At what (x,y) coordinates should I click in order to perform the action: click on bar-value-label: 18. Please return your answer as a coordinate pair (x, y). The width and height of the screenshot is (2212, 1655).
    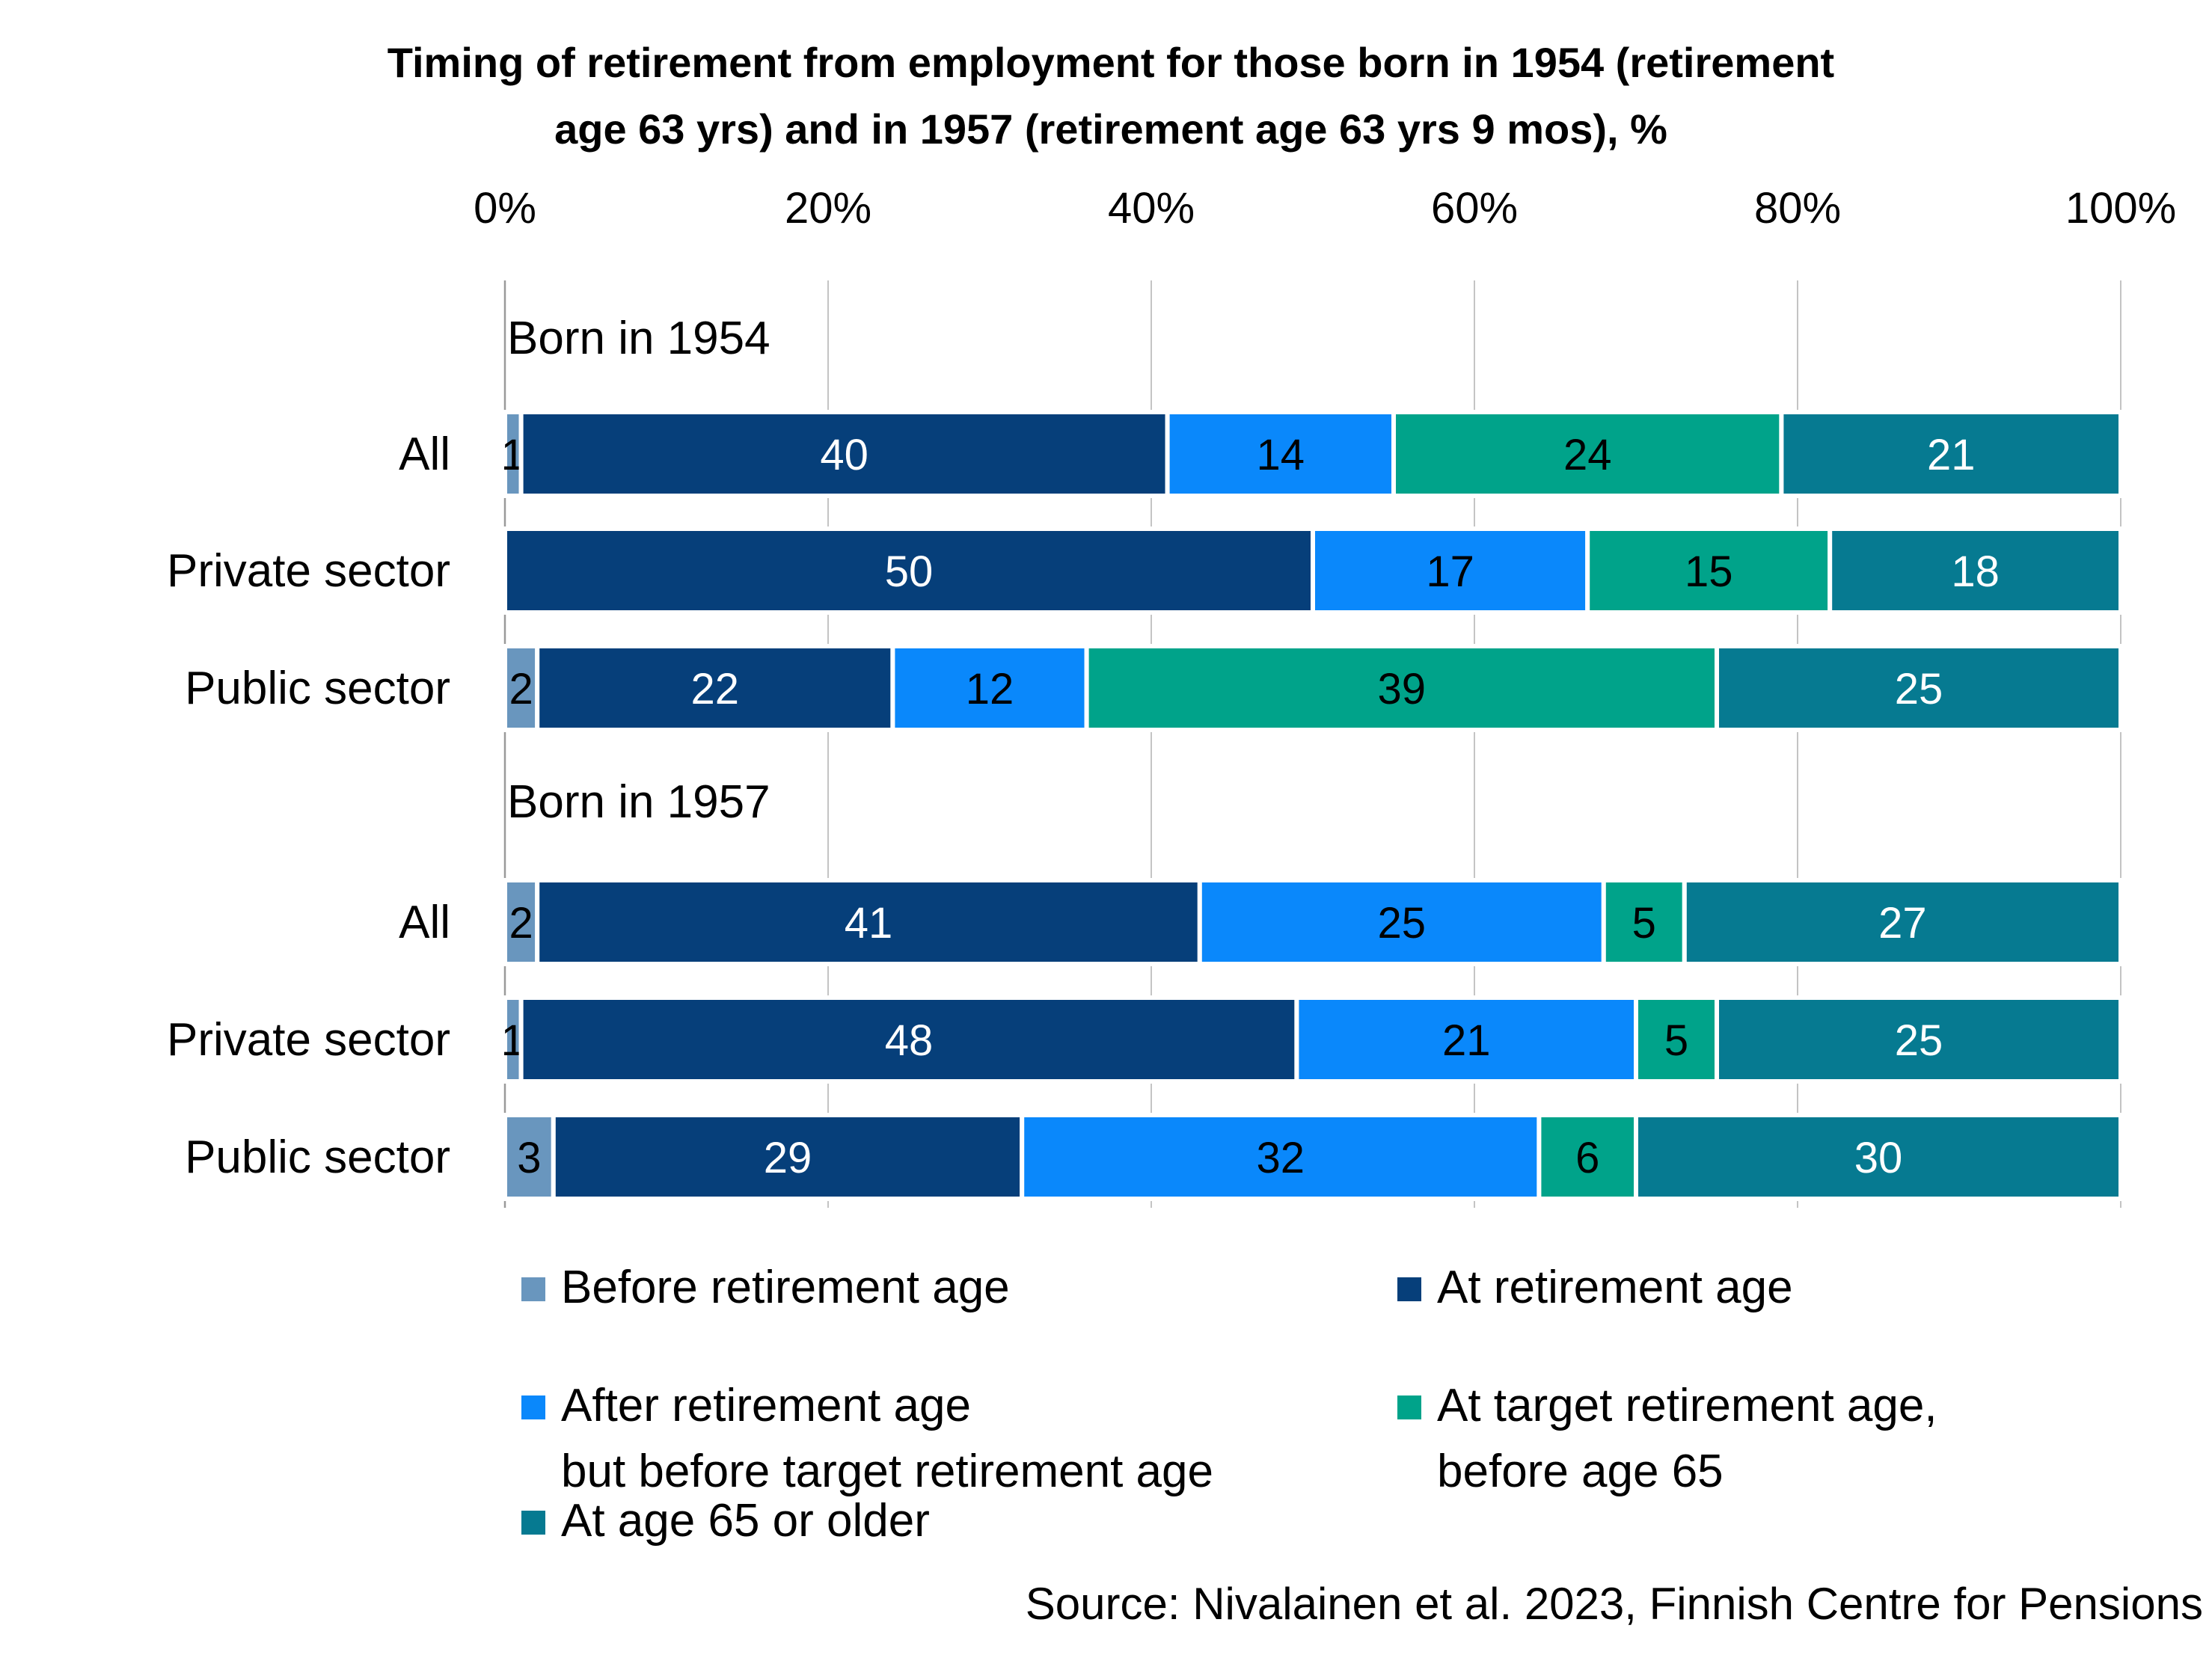
    Looking at the image, I should click on (1975, 571).